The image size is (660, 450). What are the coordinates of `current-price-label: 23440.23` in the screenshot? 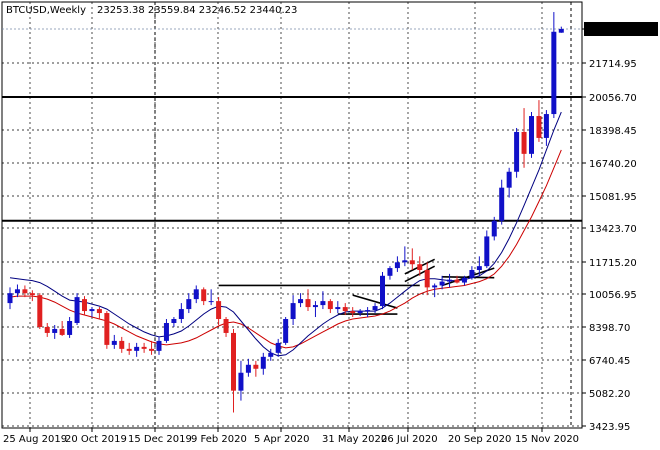 It's located at (613, 30).